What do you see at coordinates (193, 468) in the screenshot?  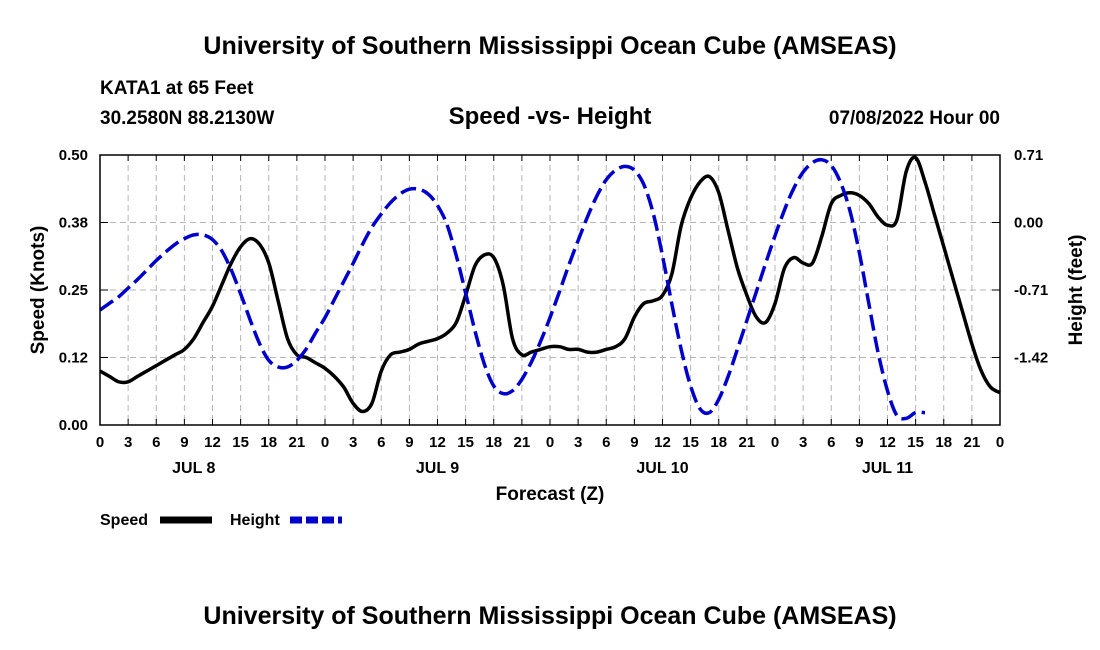 I see `date-label: JUL 8` at bounding box center [193, 468].